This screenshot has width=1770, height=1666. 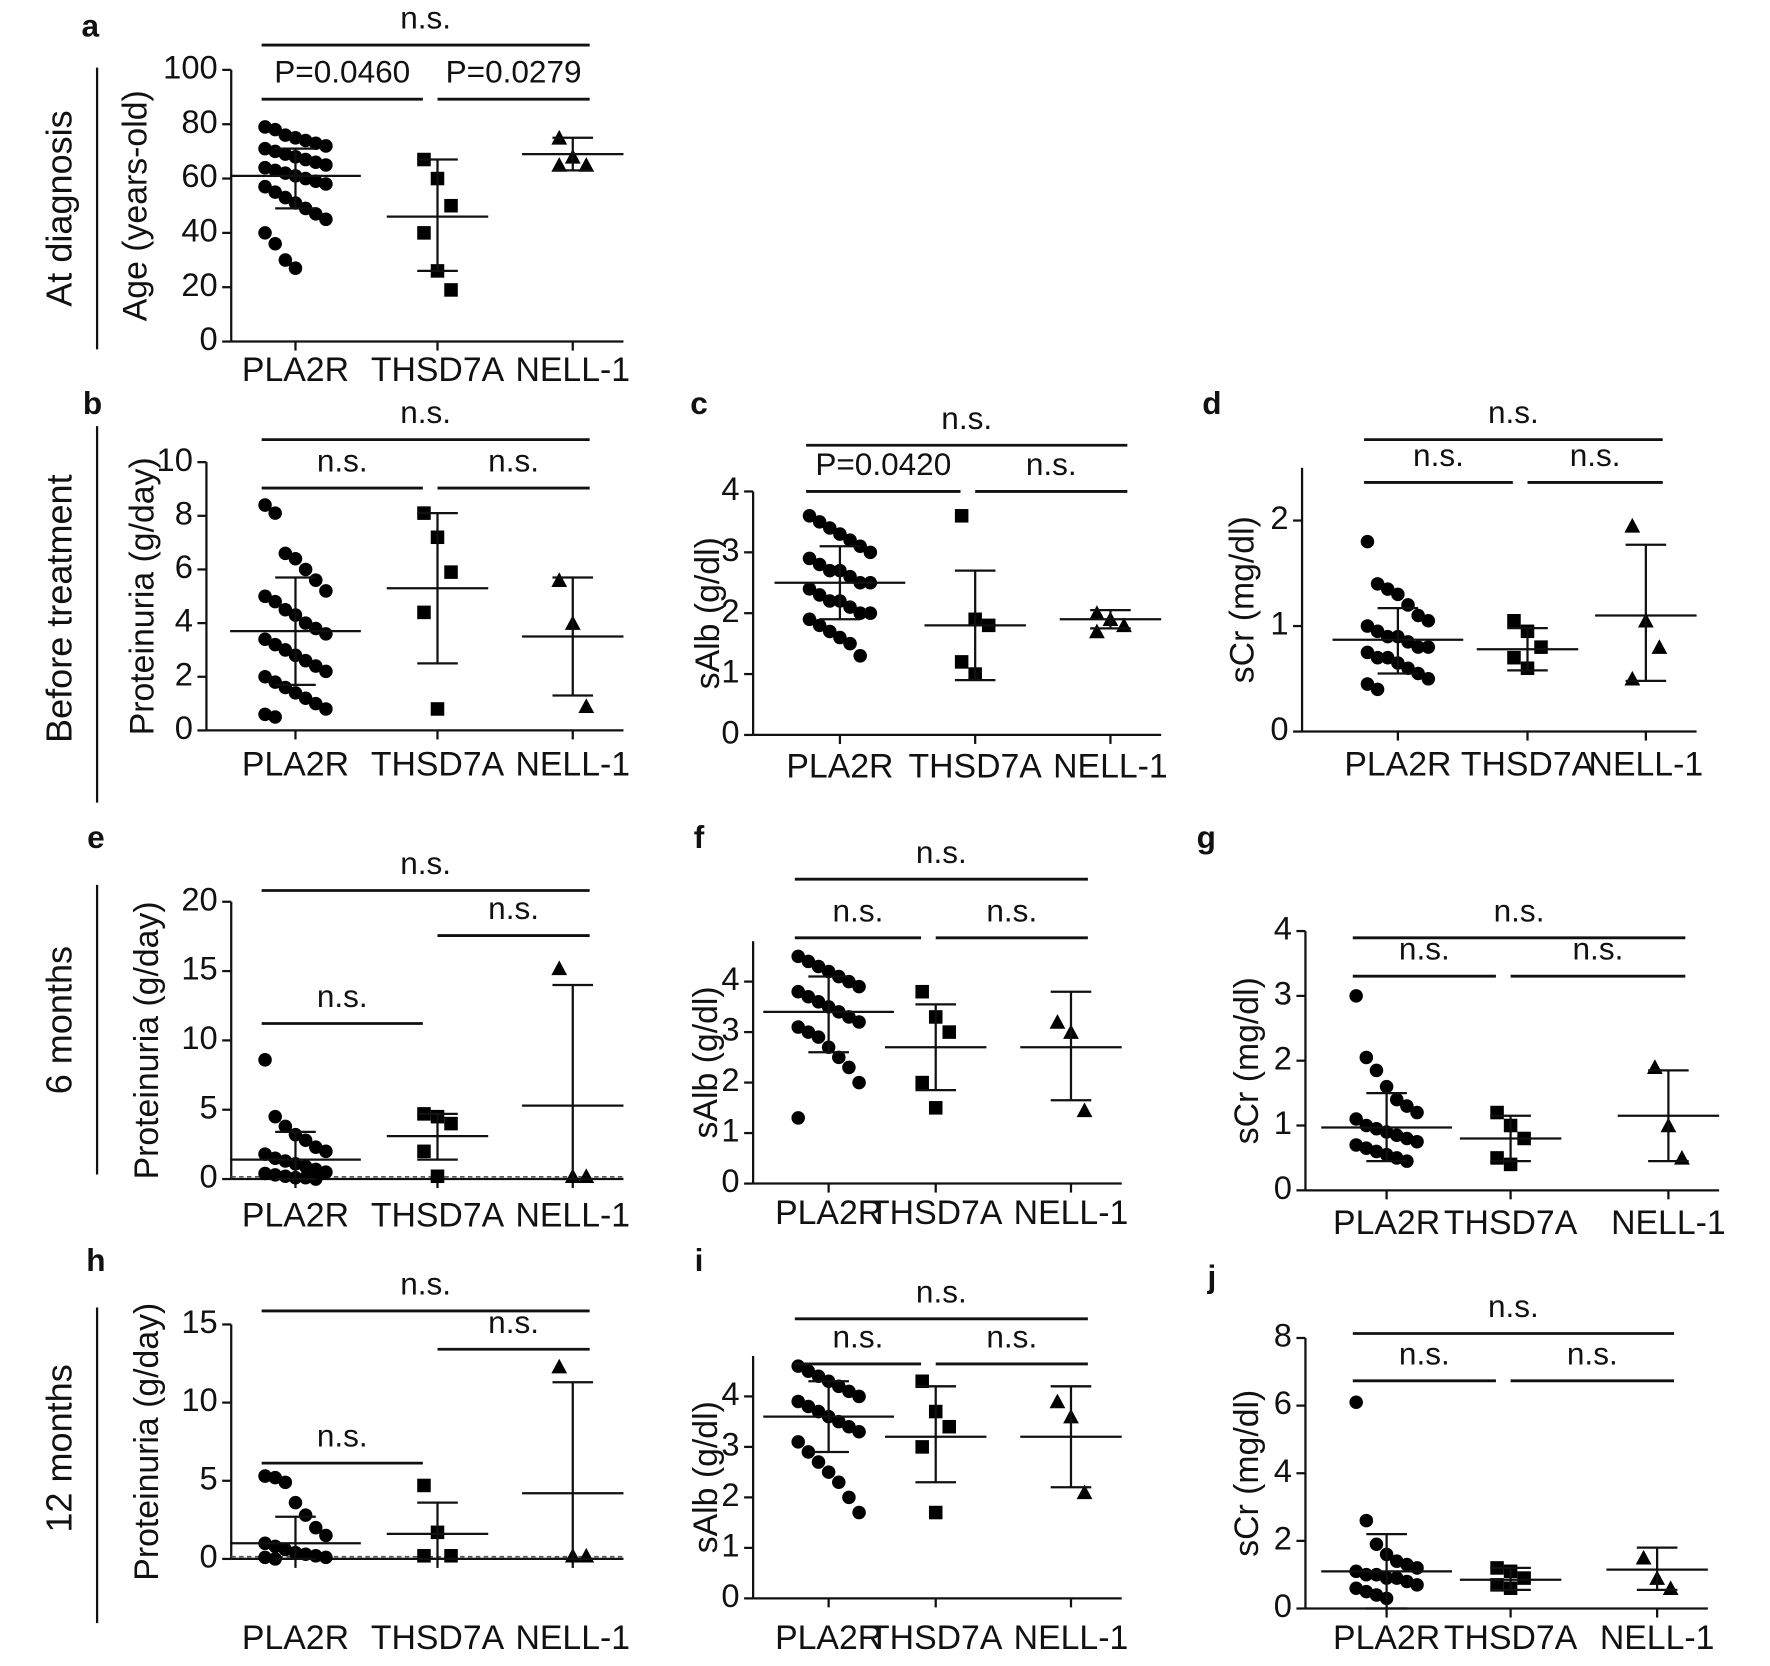 I want to click on y-tick-label: 1, so click(x=1283, y=1122).